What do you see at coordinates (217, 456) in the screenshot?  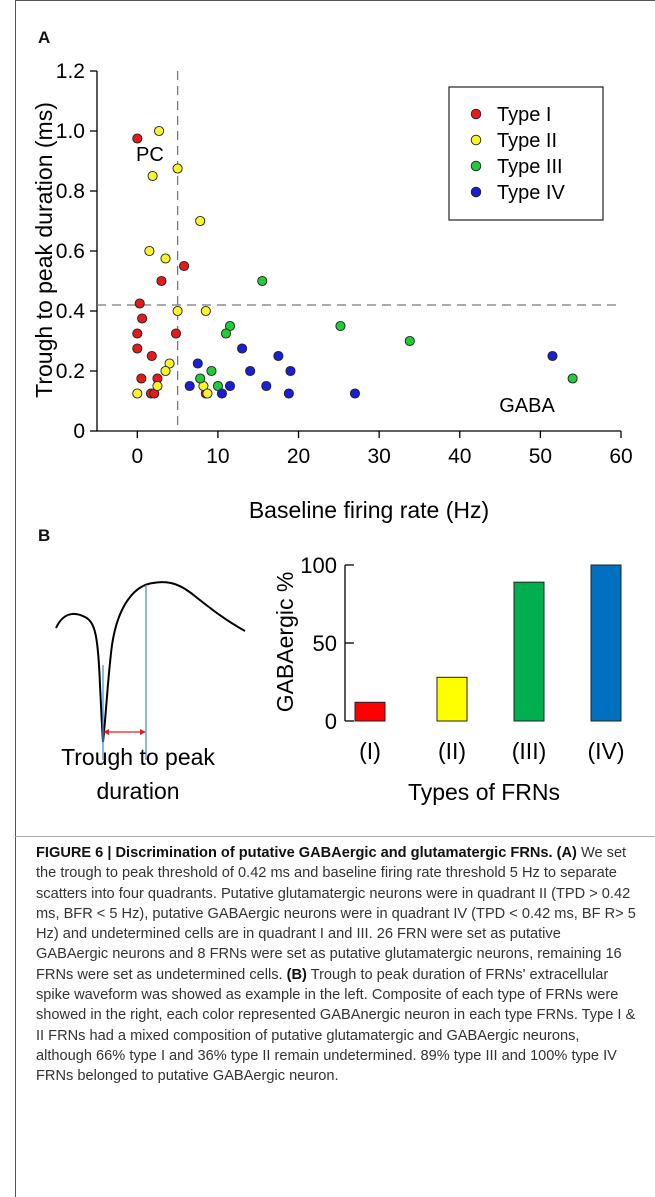 I see `x-tick-label: 10` at bounding box center [217, 456].